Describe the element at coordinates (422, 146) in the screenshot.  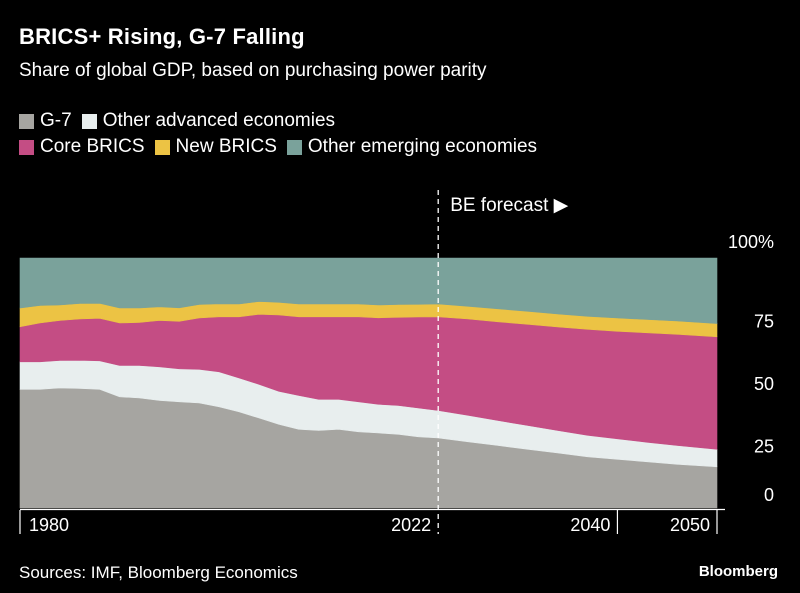
I see `legend-label-other-emerging: Other emerging economies` at that location.